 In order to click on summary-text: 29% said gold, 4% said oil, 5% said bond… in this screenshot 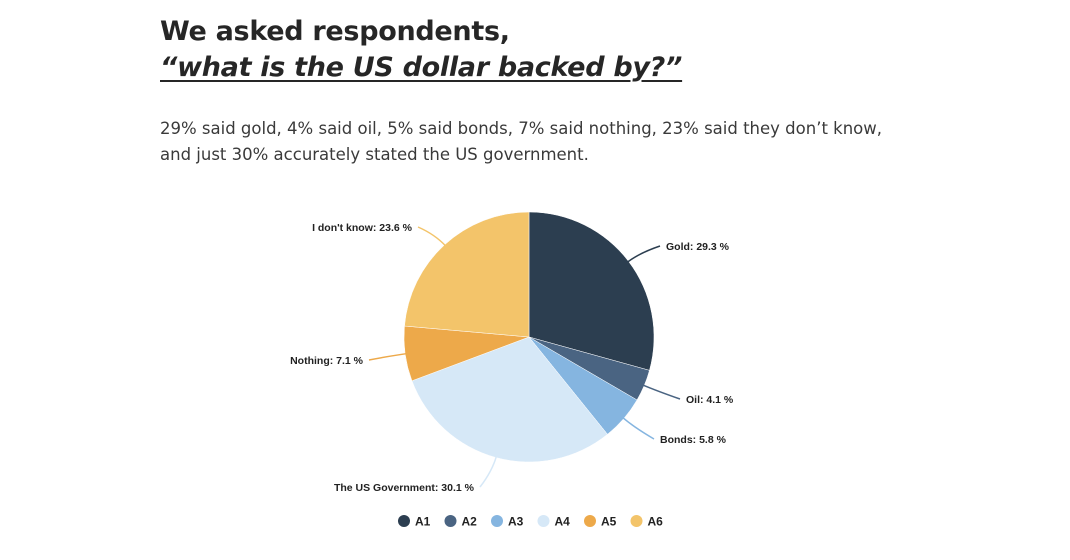, I will do `click(540, 142)`.